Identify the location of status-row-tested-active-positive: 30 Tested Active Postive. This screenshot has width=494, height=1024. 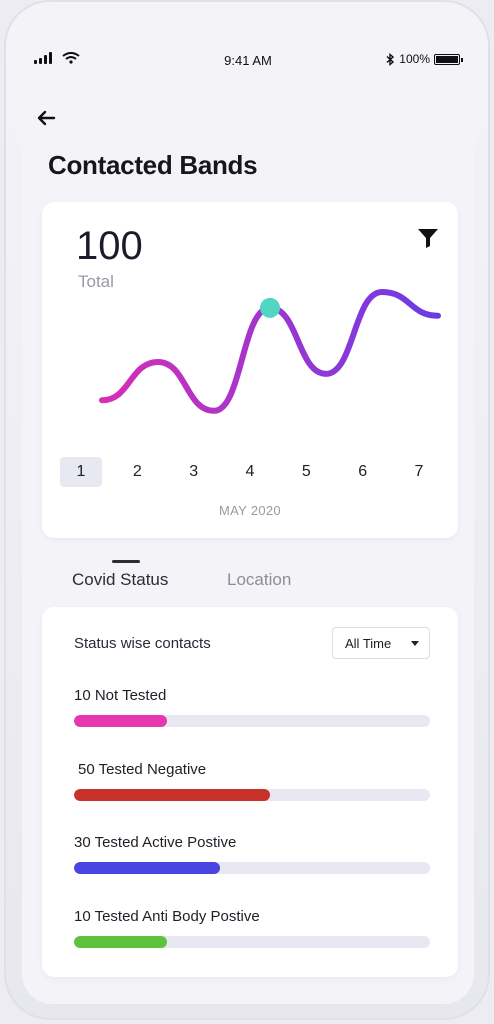
(253, 859).